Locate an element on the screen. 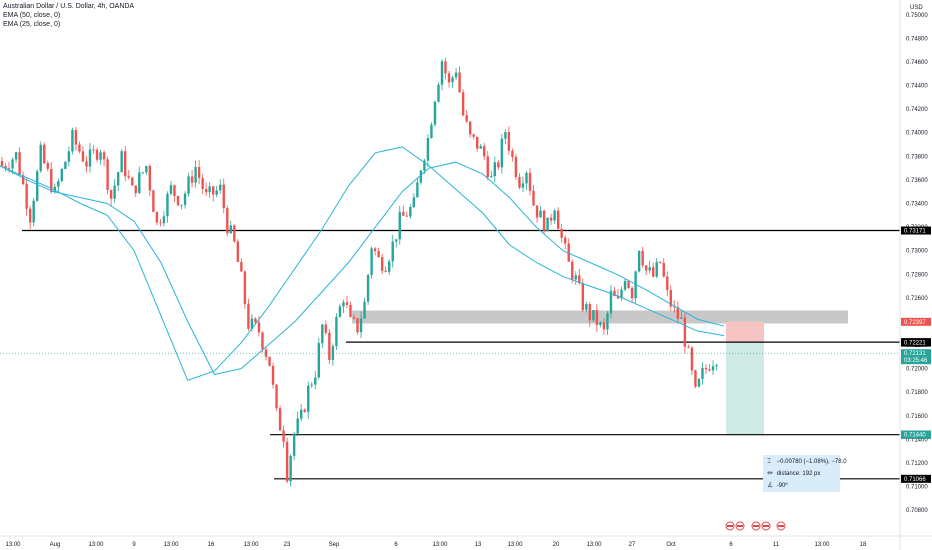 Image resolution: width=932 pixels, height=550 pixels. ema25-legend: EMA (25, close, 0) is located at coordinates (32, 24).